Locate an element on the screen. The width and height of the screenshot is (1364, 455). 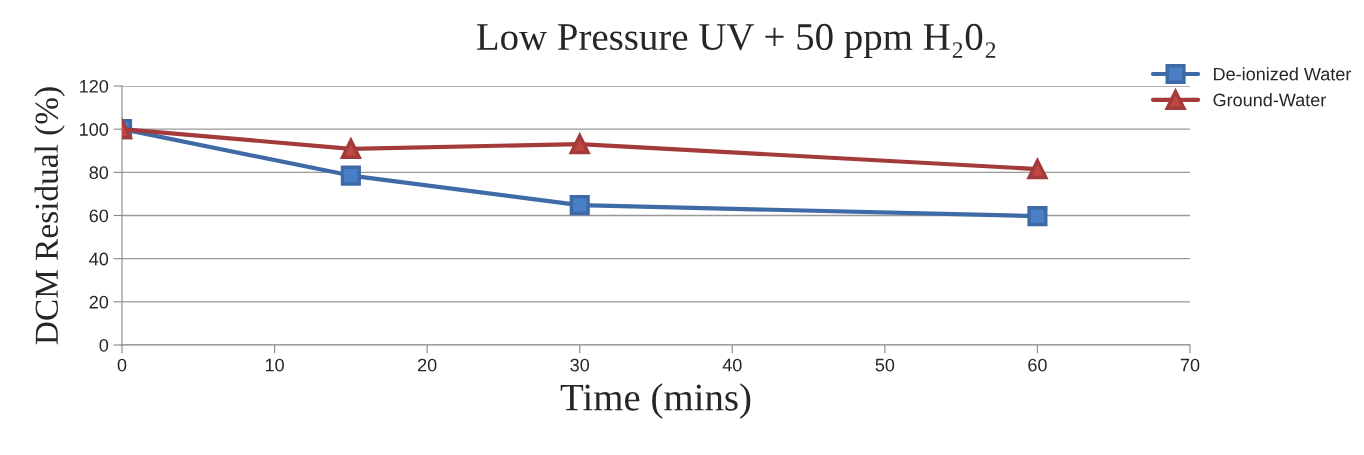
x-tick-label: 60 is located at coordinates (1037, 365).